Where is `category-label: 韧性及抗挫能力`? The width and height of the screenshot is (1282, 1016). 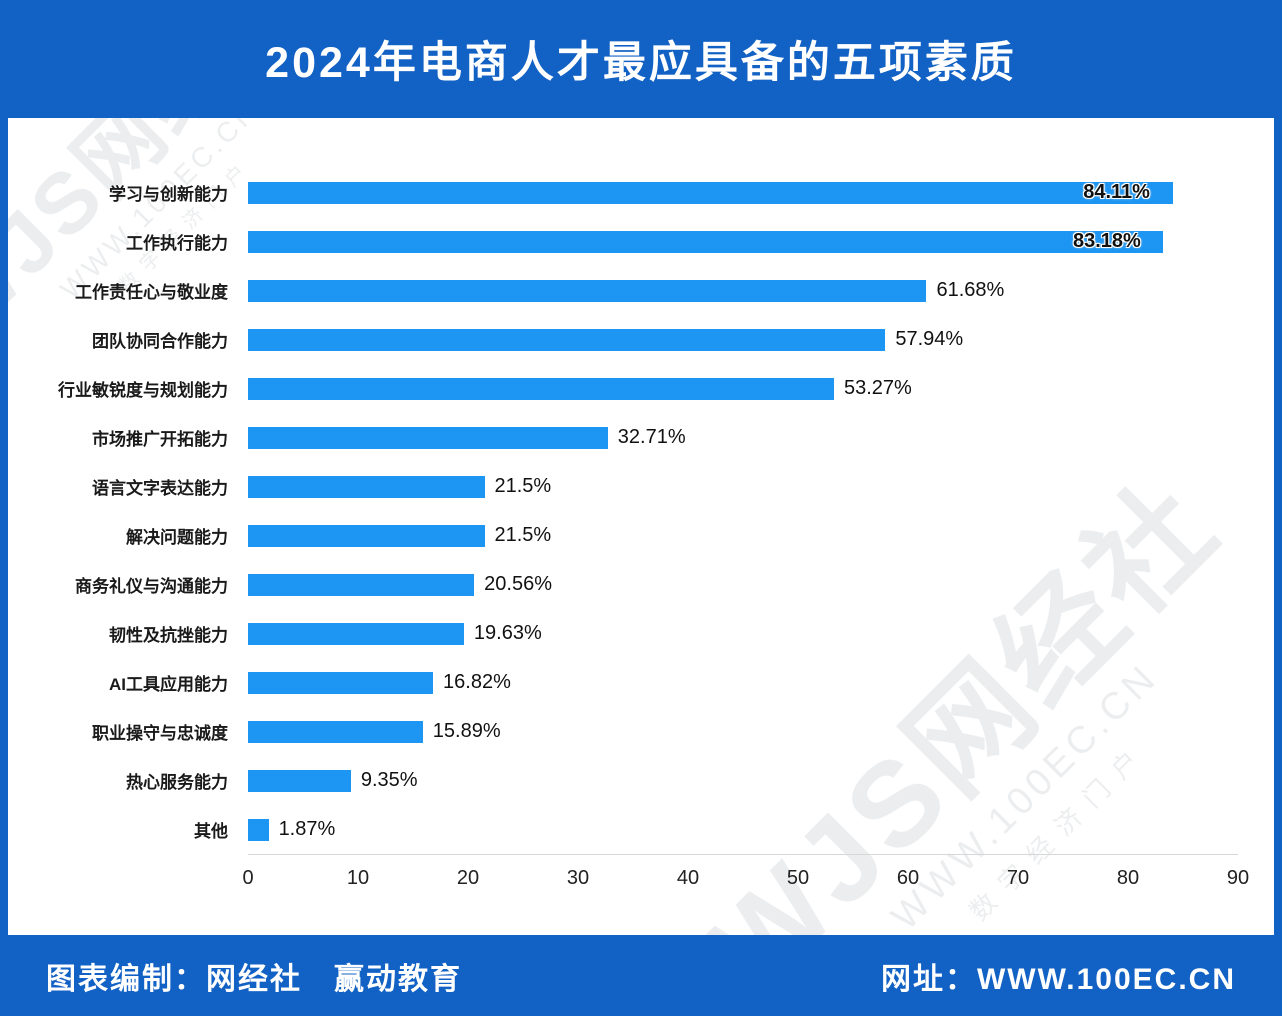
category-label: 韧性及抗挫能力 is located at coordinates (168, 635).